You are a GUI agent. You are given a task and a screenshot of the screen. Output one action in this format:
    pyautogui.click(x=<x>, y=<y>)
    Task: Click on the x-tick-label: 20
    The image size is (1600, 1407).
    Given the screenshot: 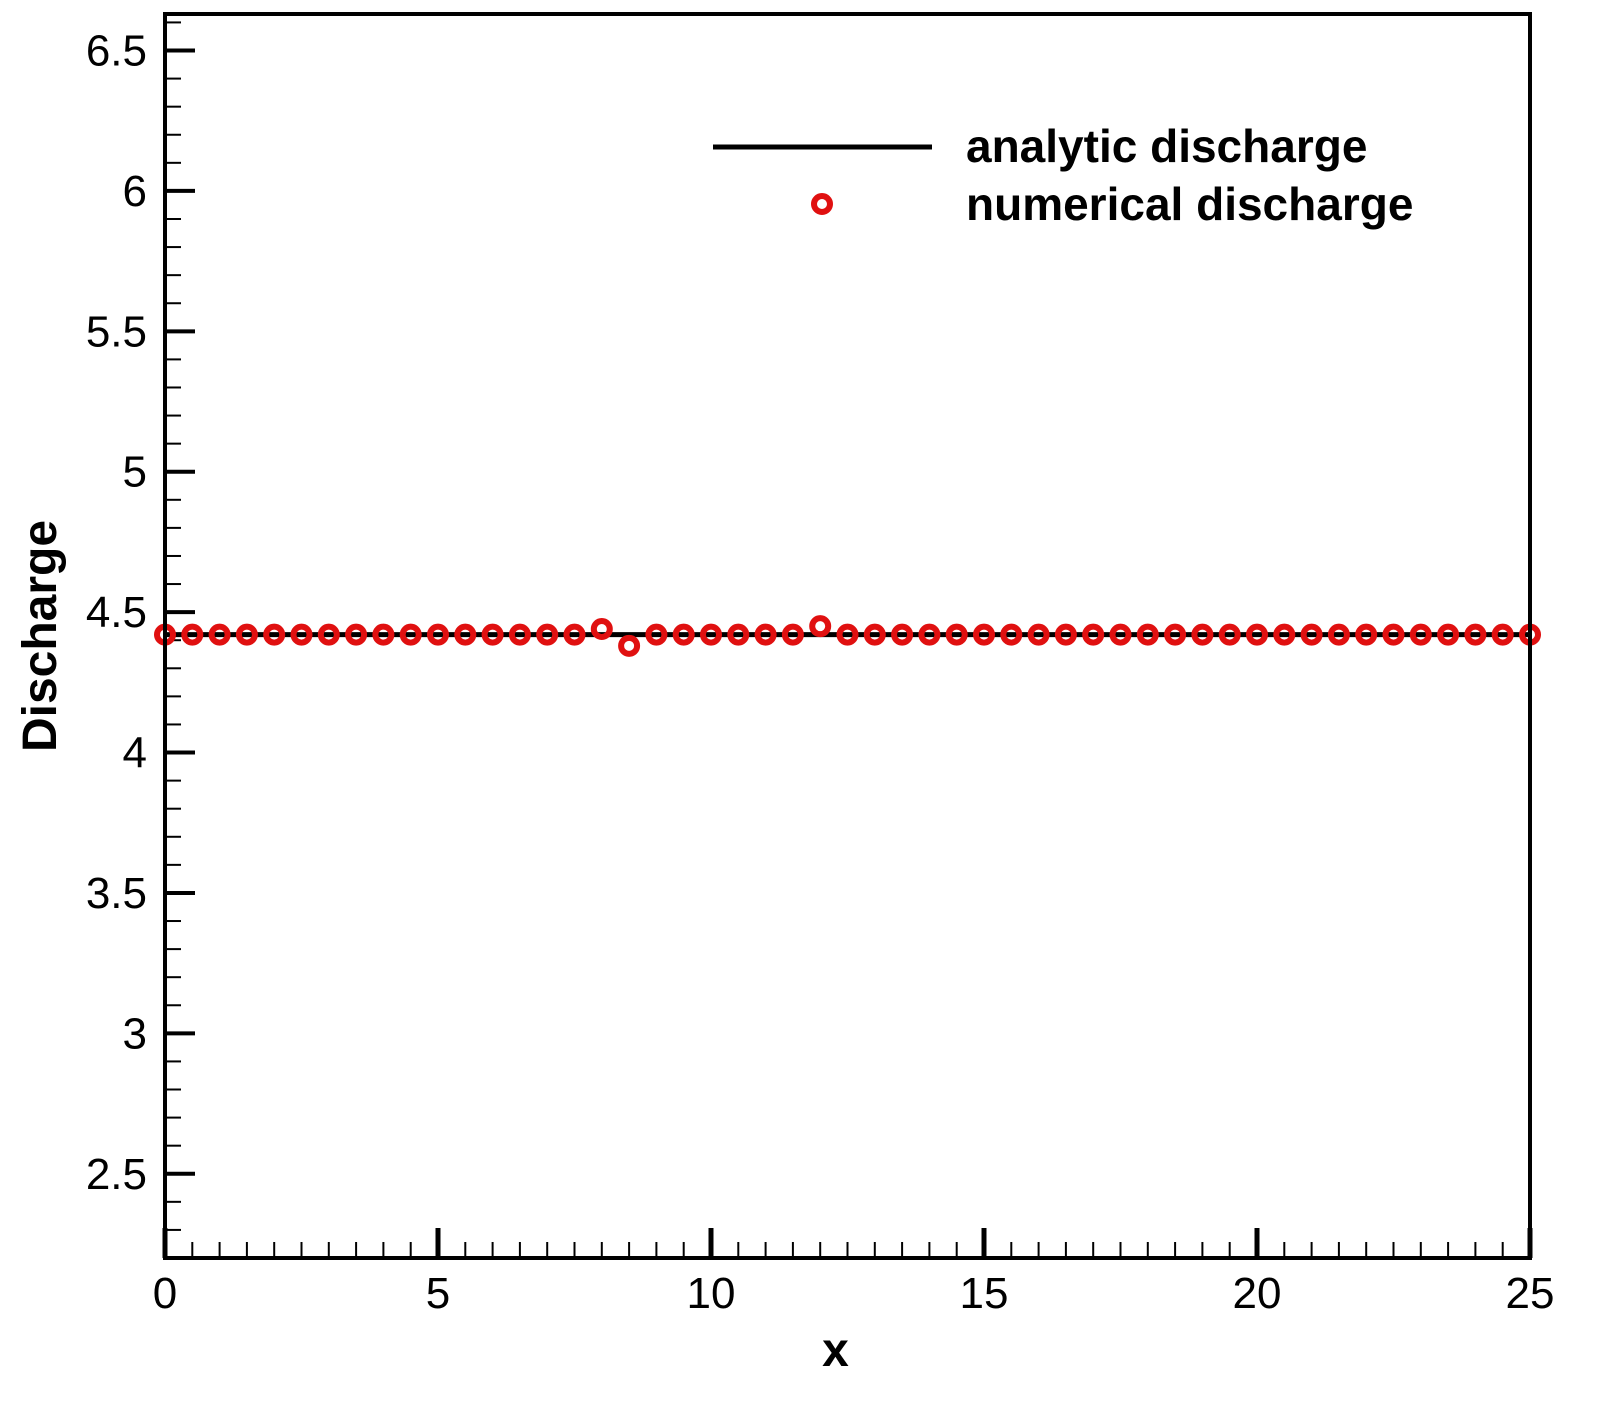 What is the action you would take?
    pyautogui.click(x=1257, y=1293)
    